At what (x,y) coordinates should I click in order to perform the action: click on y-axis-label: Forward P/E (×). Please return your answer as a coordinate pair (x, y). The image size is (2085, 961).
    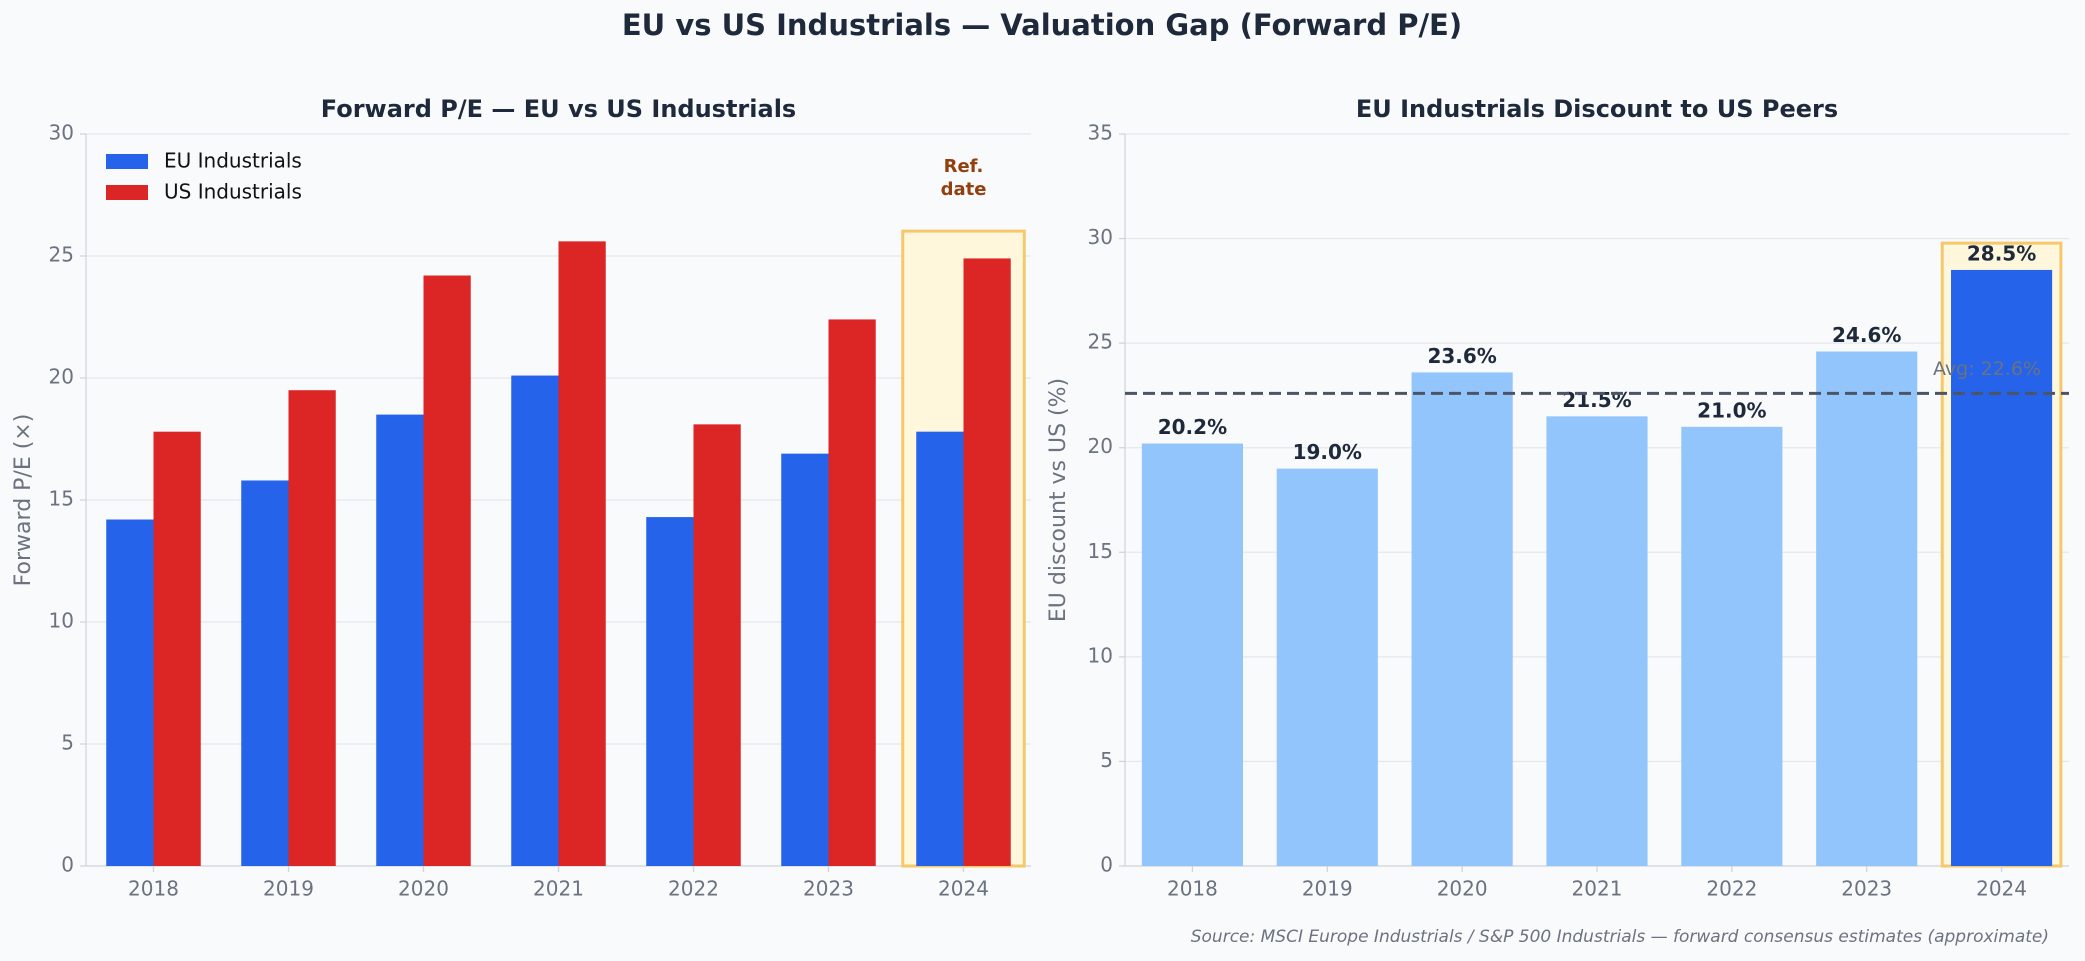
    Looking at the image, I should click on (23, 500).